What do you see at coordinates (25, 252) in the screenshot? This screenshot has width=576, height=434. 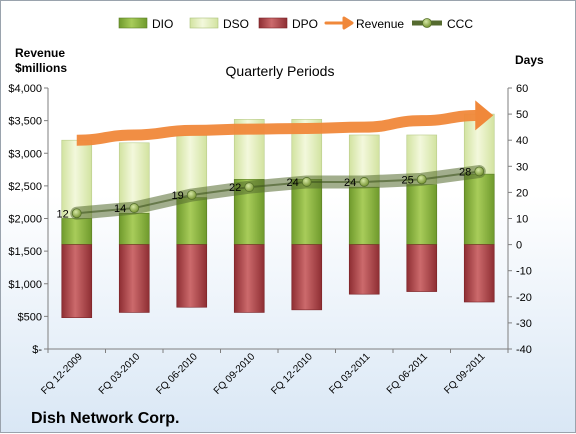 I see `left-axis-tick-label: $1,500` at bounding box center [25, 252].